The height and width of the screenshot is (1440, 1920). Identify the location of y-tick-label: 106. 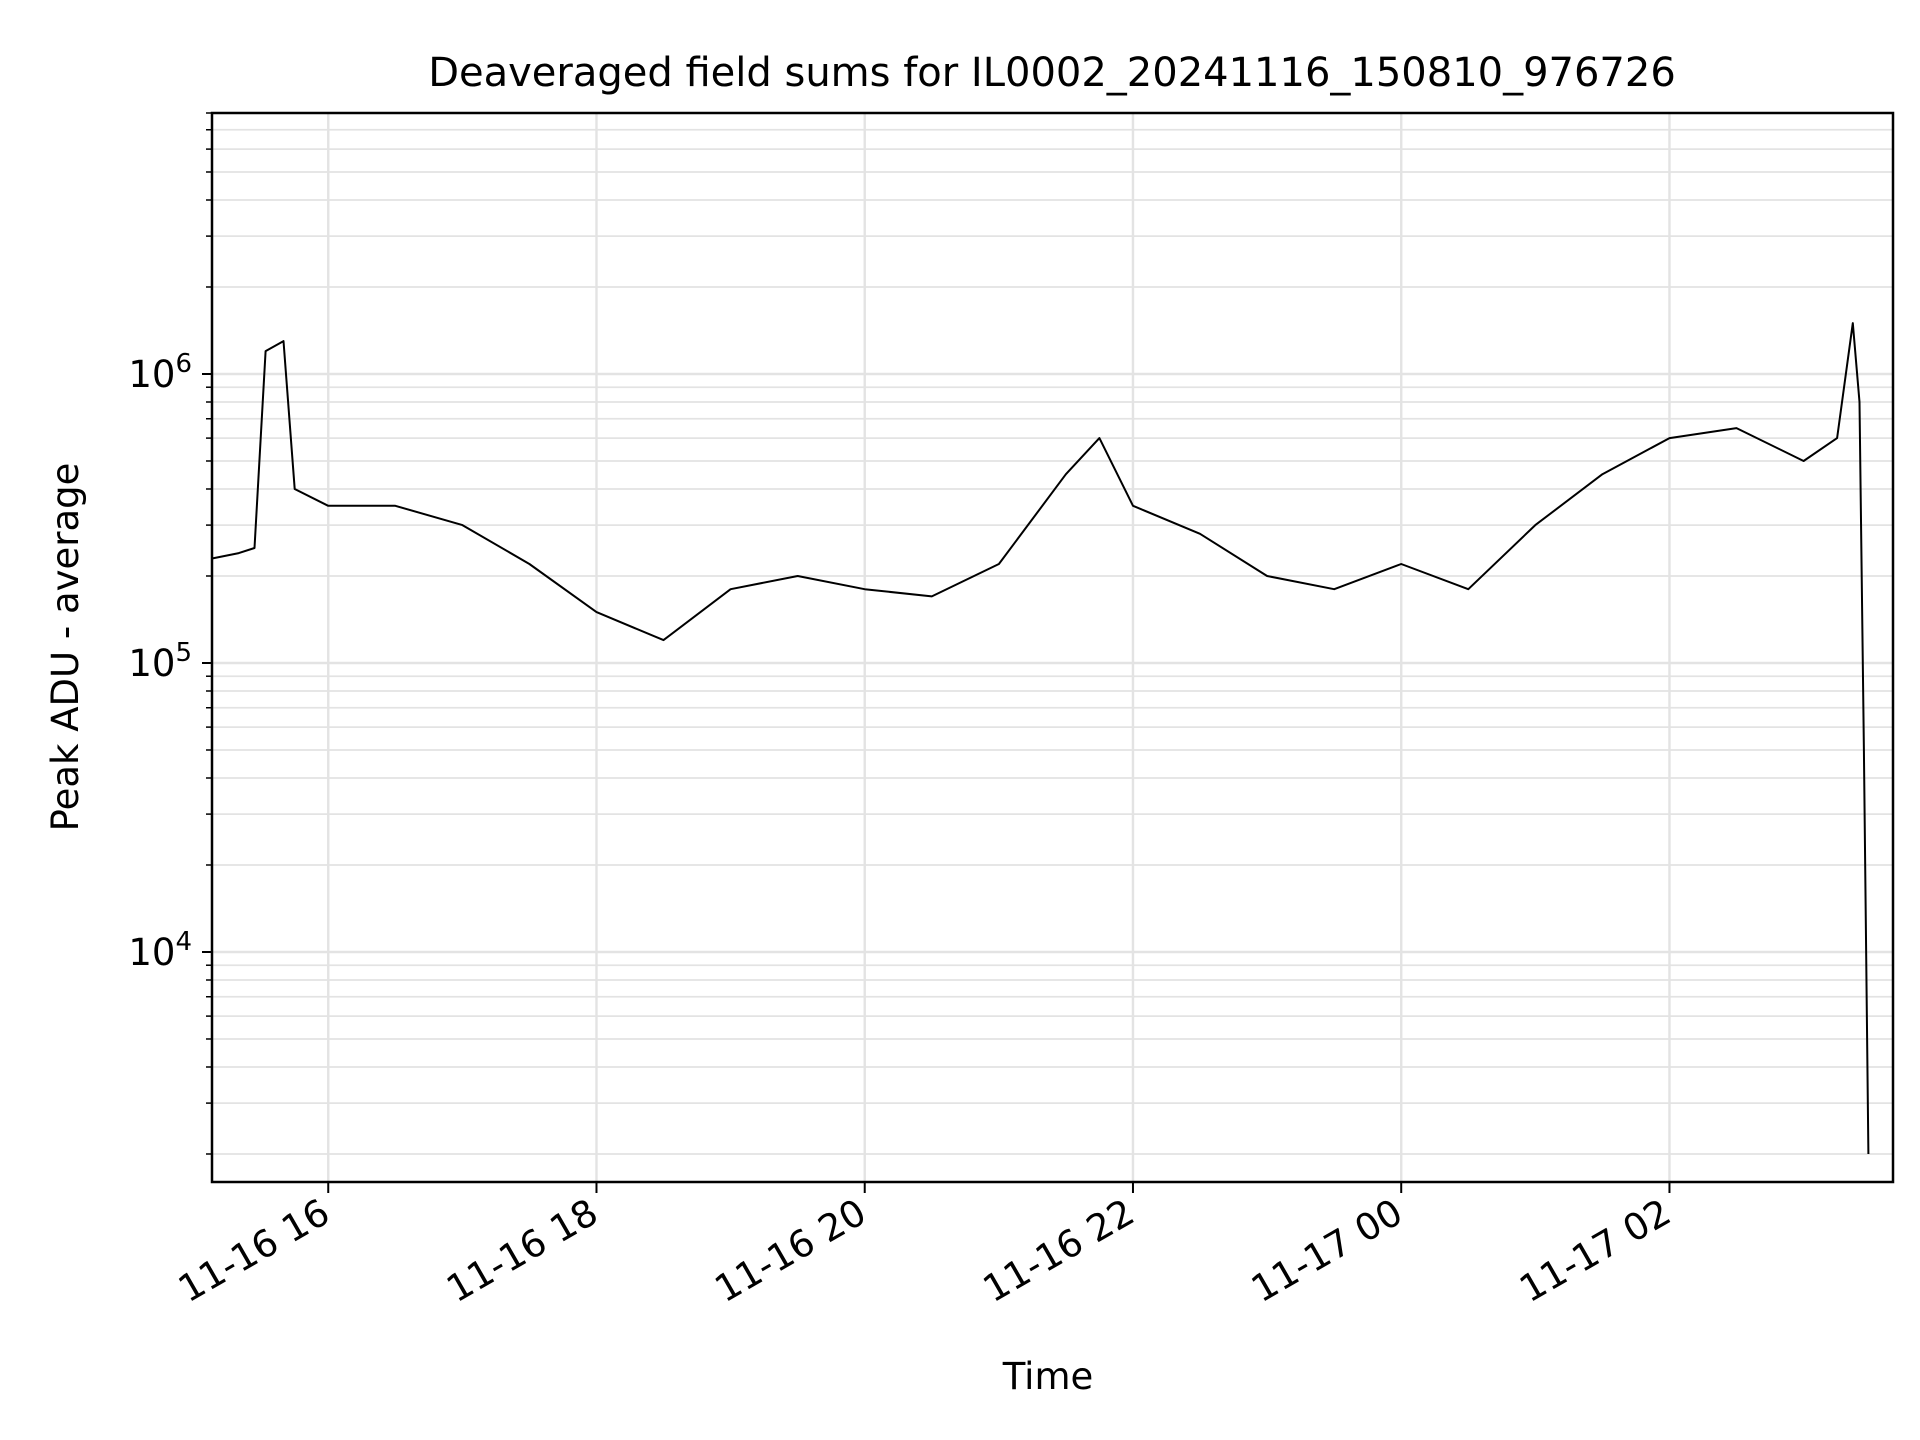
(160, 372).